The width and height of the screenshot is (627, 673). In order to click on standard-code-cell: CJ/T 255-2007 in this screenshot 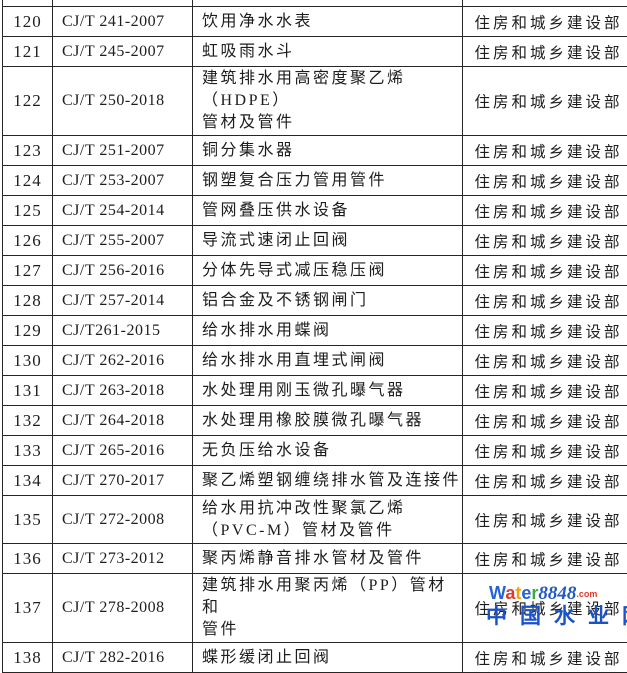, I will do `click(123, 241)`.